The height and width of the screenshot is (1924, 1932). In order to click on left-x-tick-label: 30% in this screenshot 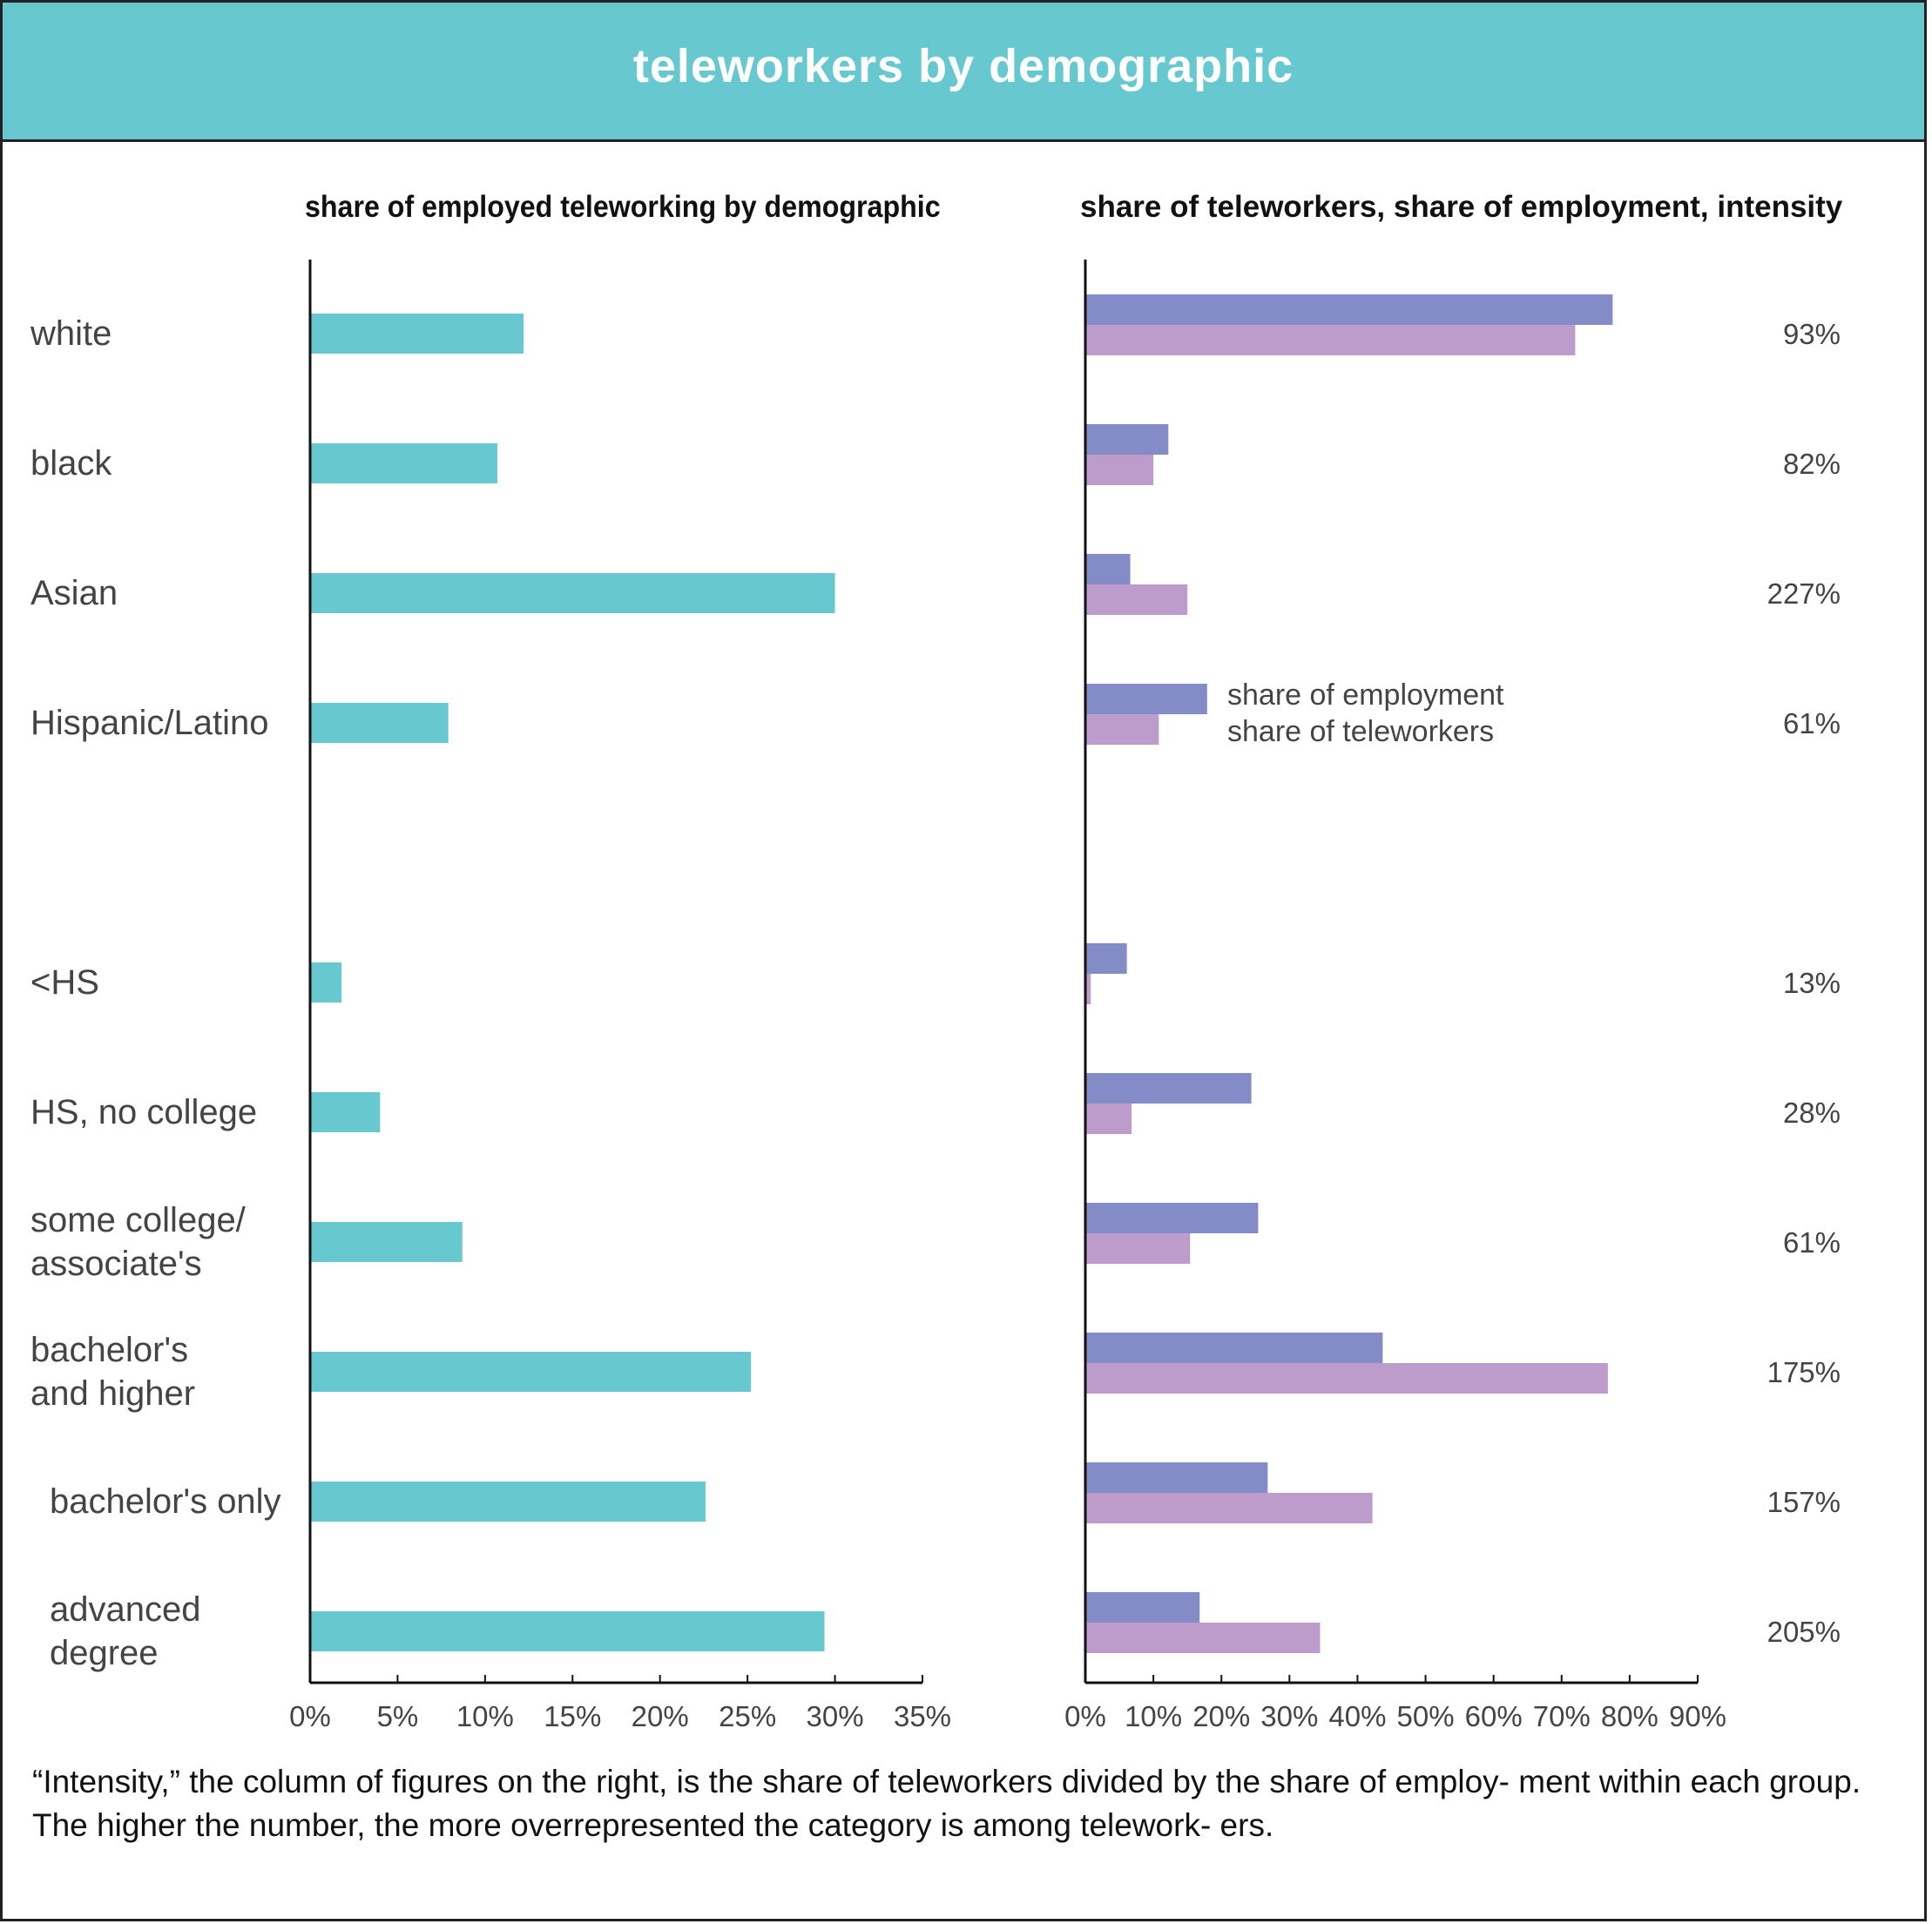, I will do `click(835, 1716)`.